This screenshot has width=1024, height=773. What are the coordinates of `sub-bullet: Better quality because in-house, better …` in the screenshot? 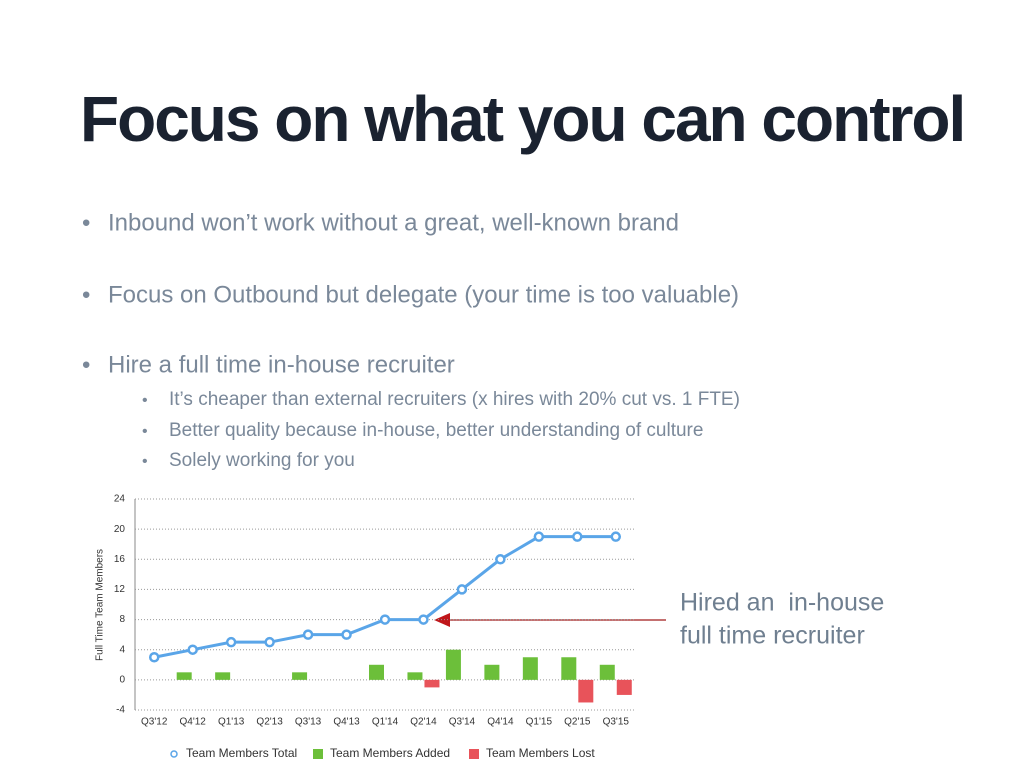 It's located at (436, 430).